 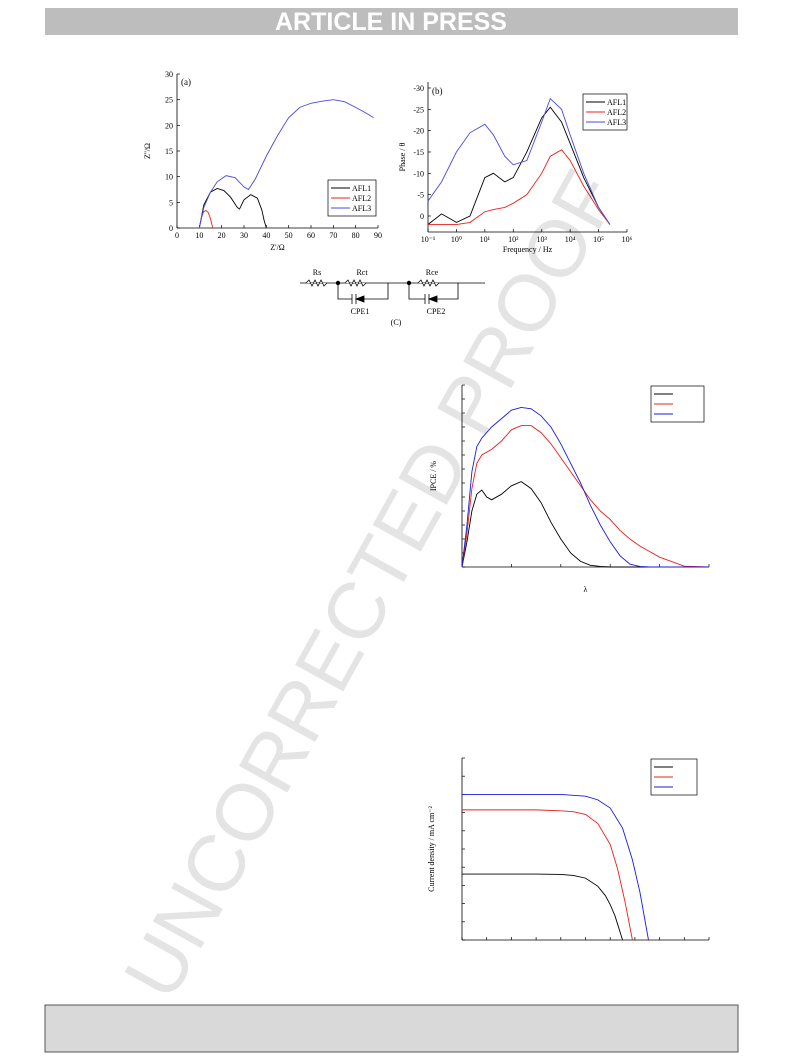 I want to click on x-tick-label: 80, so click(x=356, y=235).